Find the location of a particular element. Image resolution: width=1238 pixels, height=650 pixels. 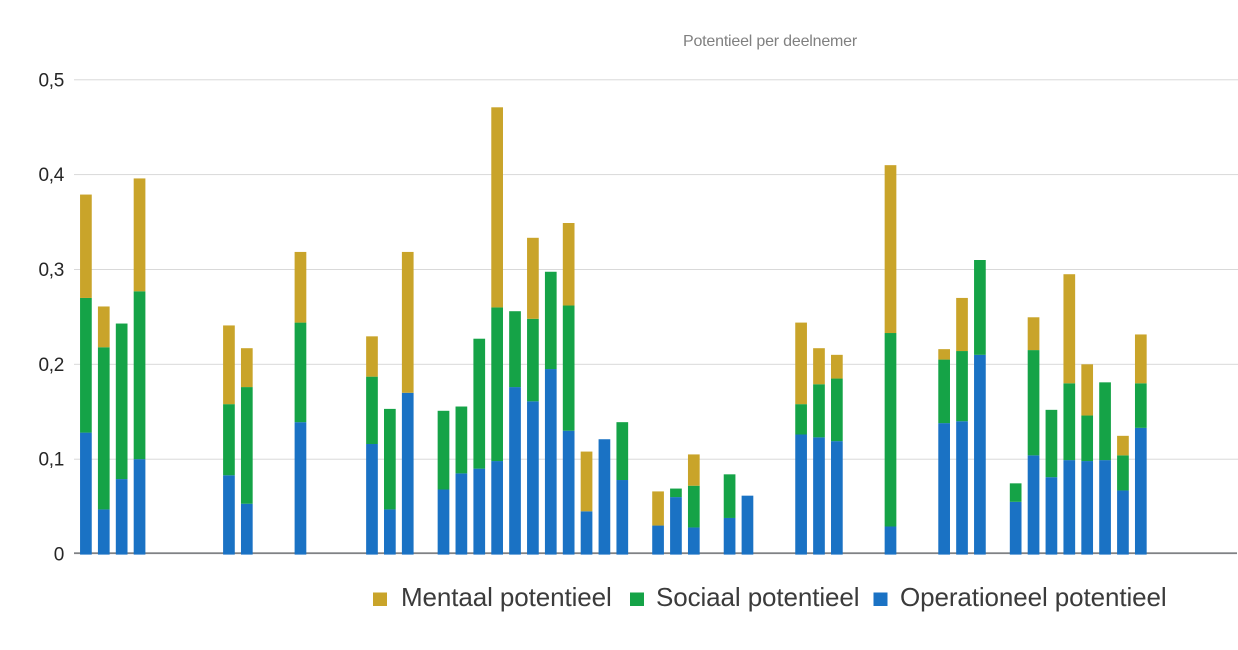

svg-text: 0,1 is located at coordinates (51, 460).